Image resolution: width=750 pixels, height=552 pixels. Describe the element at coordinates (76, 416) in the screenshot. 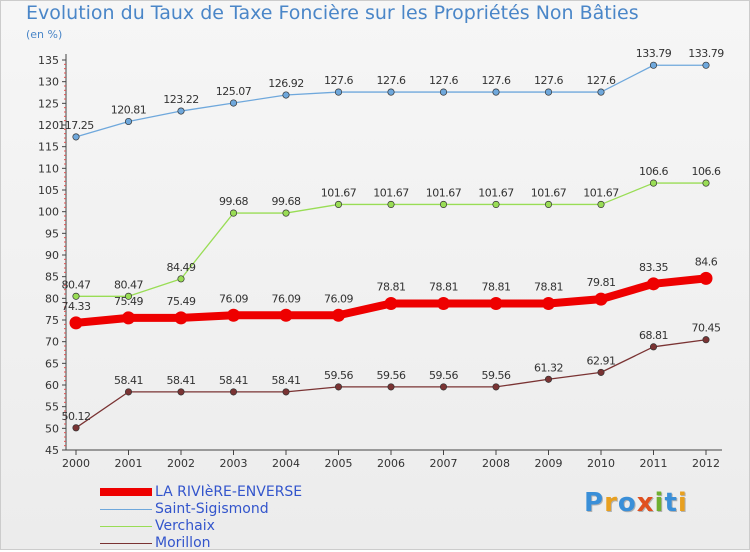

I see `data-label: 50.12` at that location.